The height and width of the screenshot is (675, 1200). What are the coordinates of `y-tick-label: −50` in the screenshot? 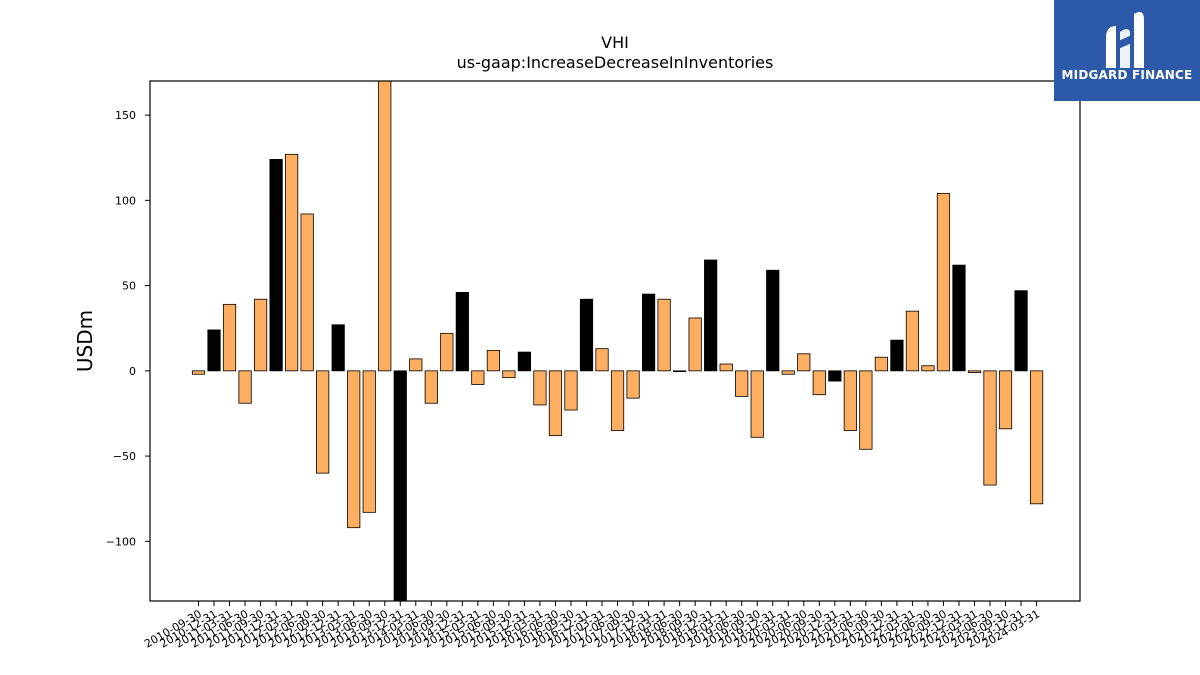 It's located at (124, 456).